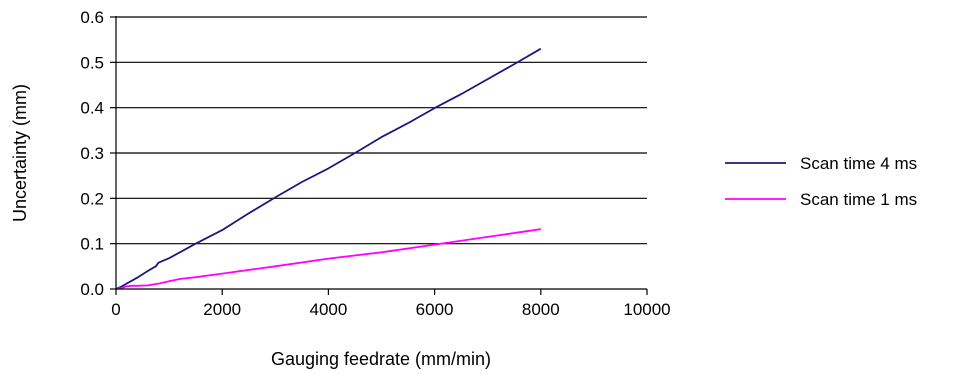 Image resolution: width=968 pixels, height=374 pixels. I want to click on y-tick-label: 0.1, so click(92, 244).